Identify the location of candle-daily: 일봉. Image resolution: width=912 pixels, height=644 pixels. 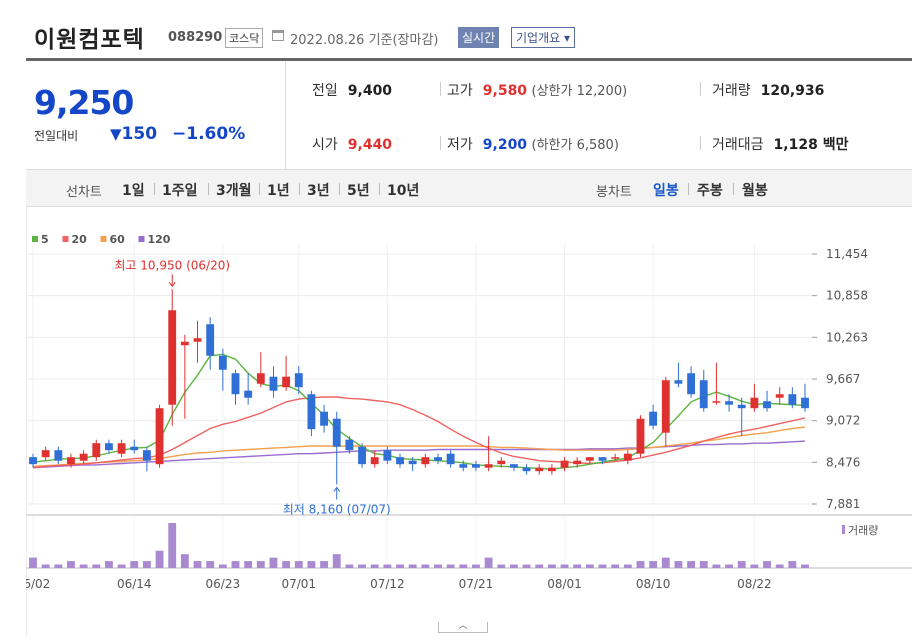
(666, 191).